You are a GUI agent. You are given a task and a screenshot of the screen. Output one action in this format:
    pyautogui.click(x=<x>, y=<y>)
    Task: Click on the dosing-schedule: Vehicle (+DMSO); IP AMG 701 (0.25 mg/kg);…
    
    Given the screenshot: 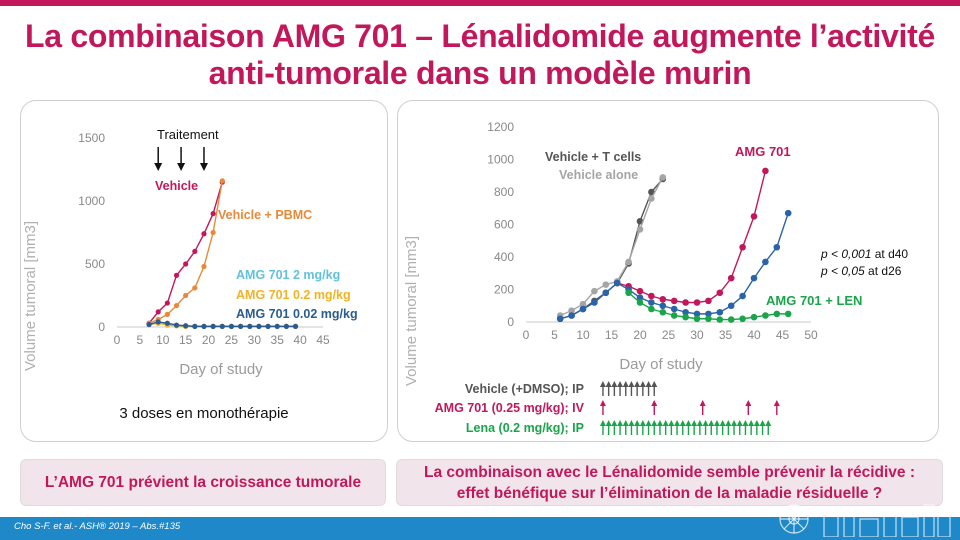 What is the action you would take?
    pyautogui.click(x=607, y=408)
    